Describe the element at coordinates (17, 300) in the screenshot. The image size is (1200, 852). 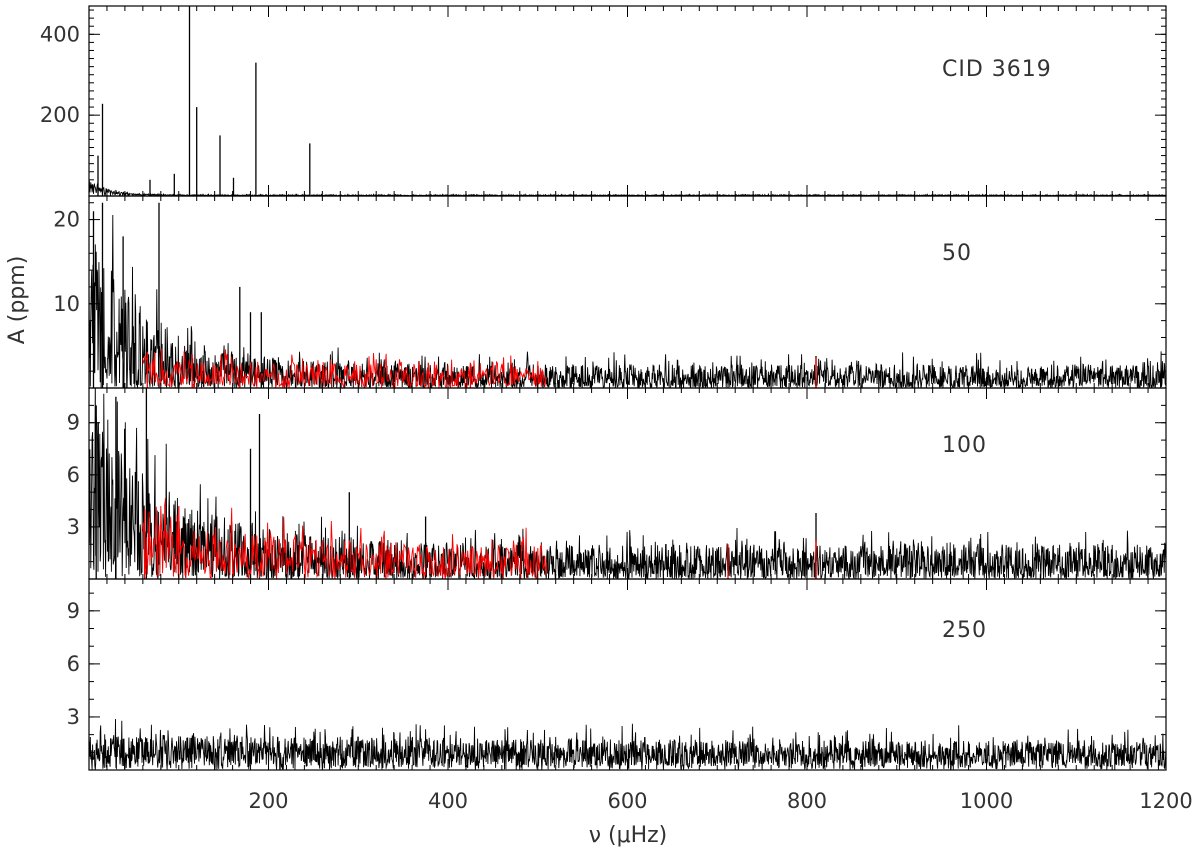
I see `y-axis-title: A (ppm)` at that location.